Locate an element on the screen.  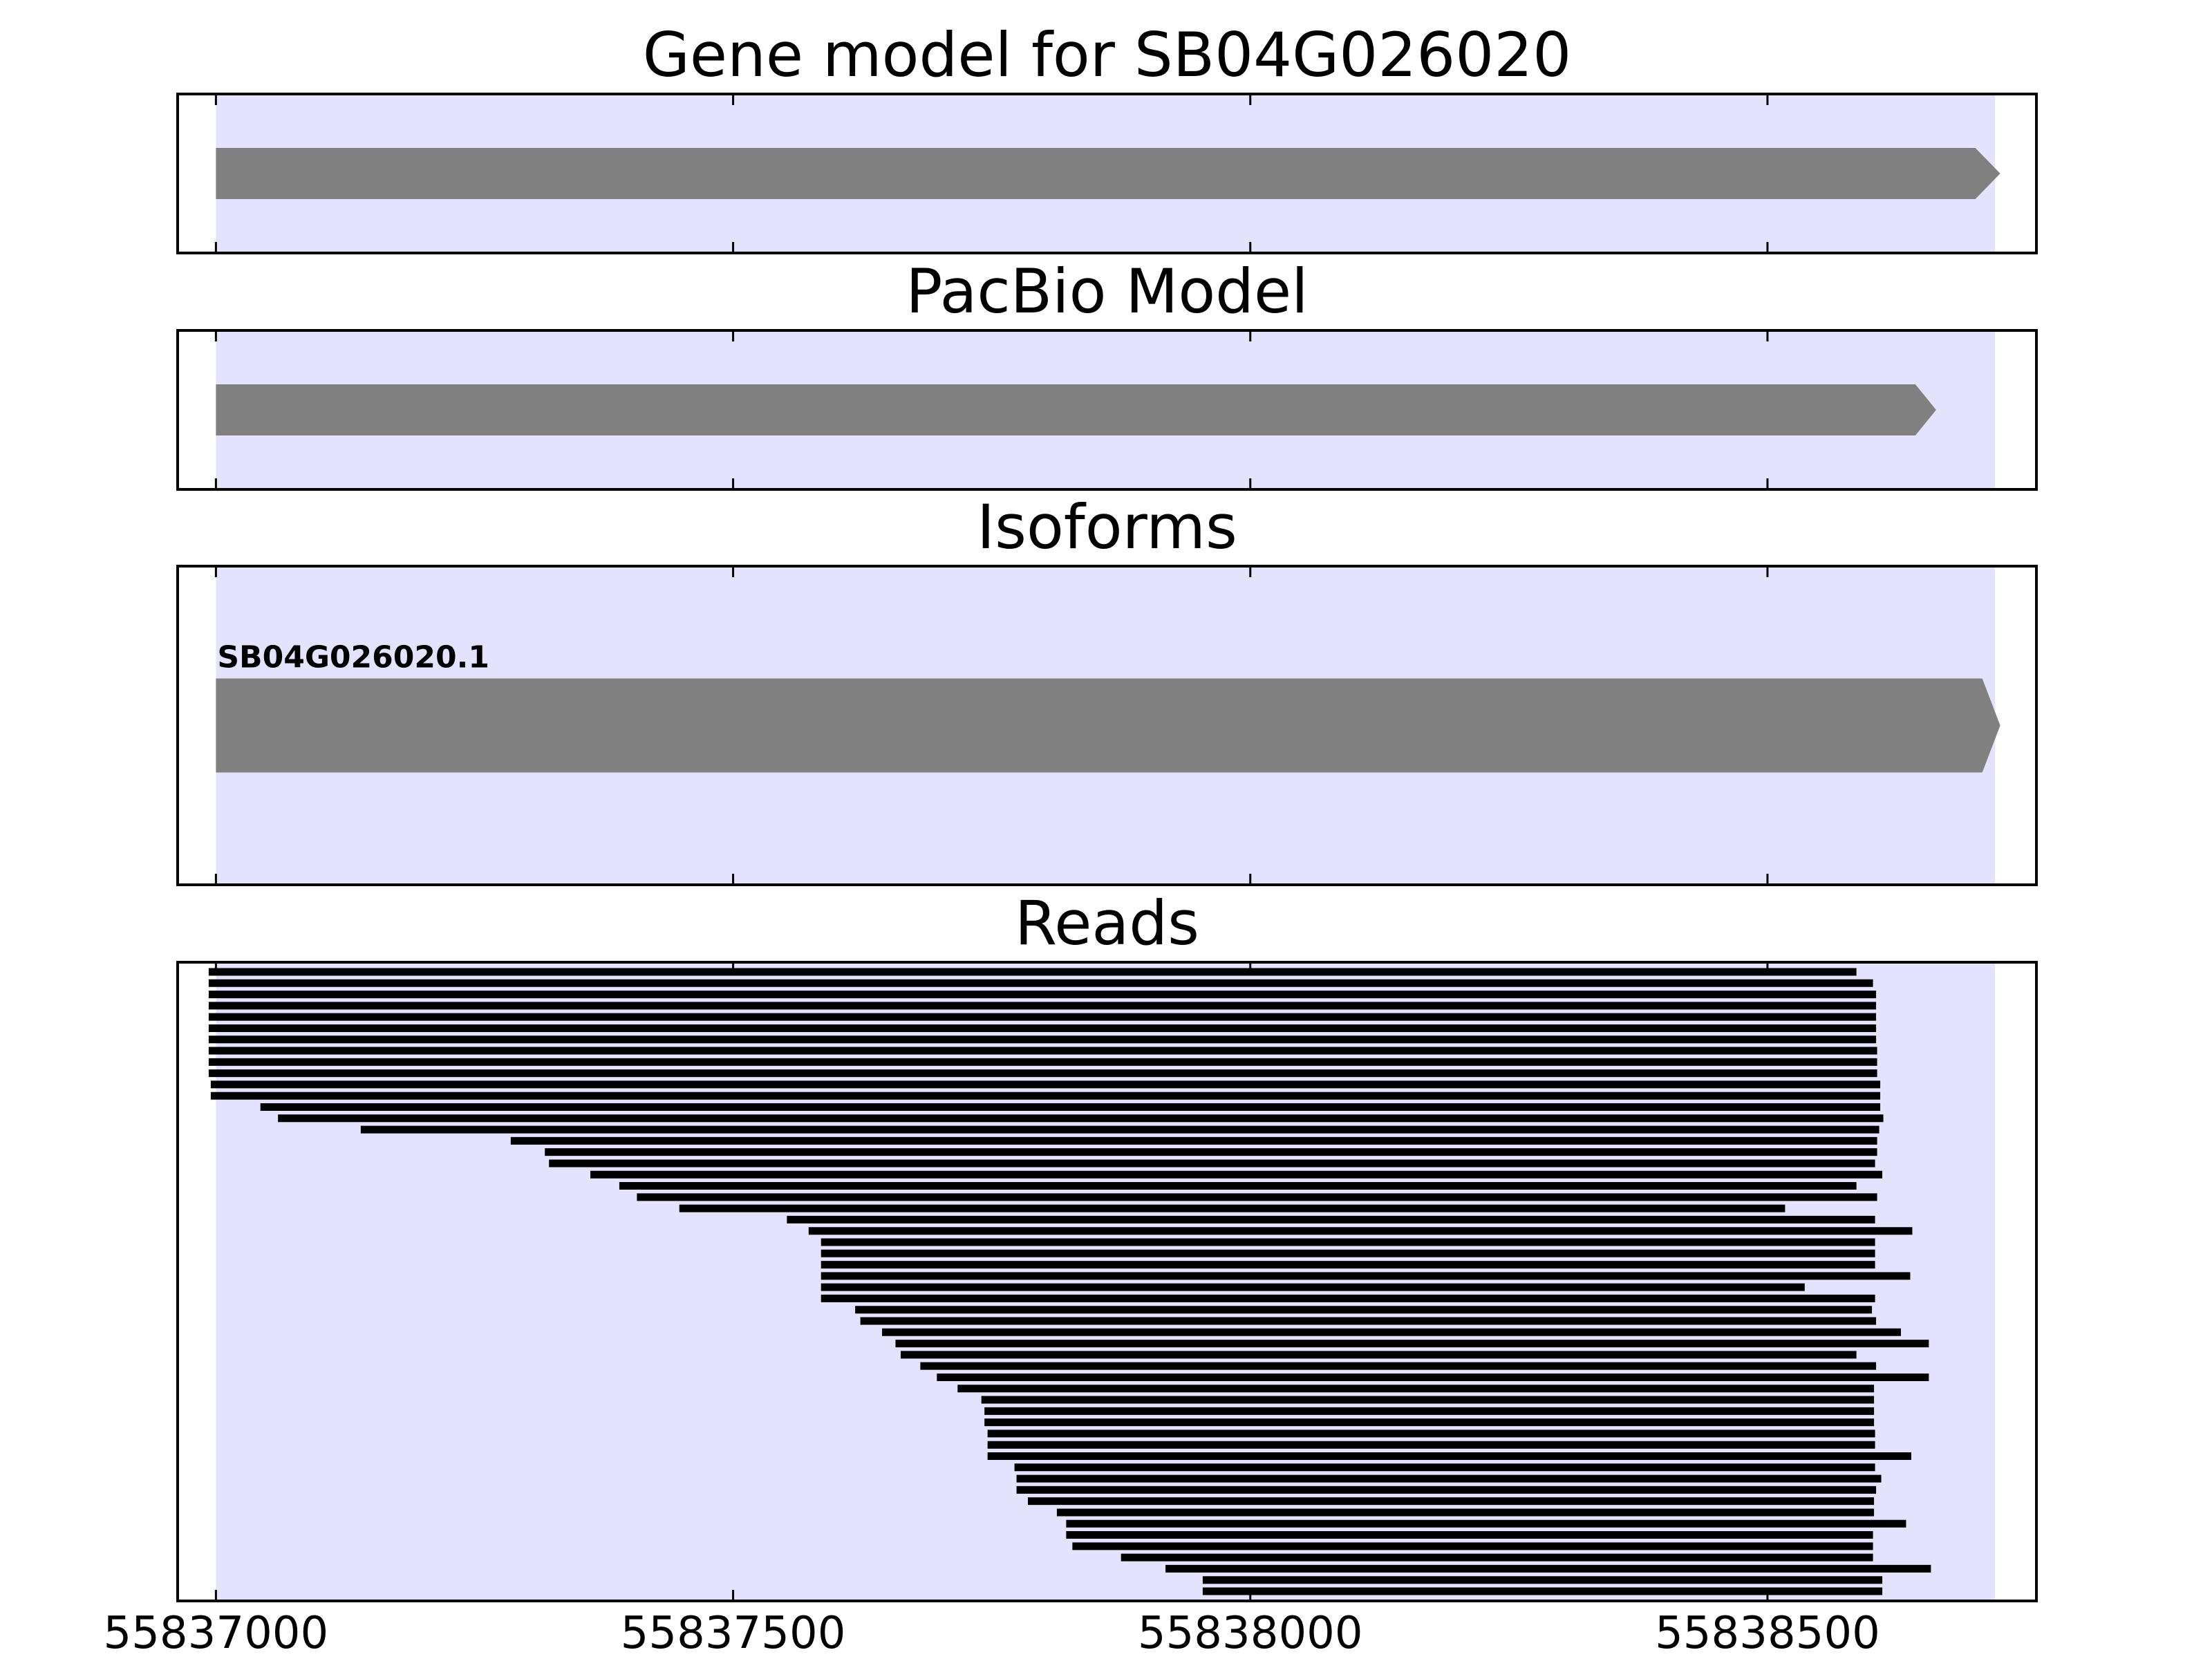
x-tick-label: 55837500 is located at coordinates (733, 1633).